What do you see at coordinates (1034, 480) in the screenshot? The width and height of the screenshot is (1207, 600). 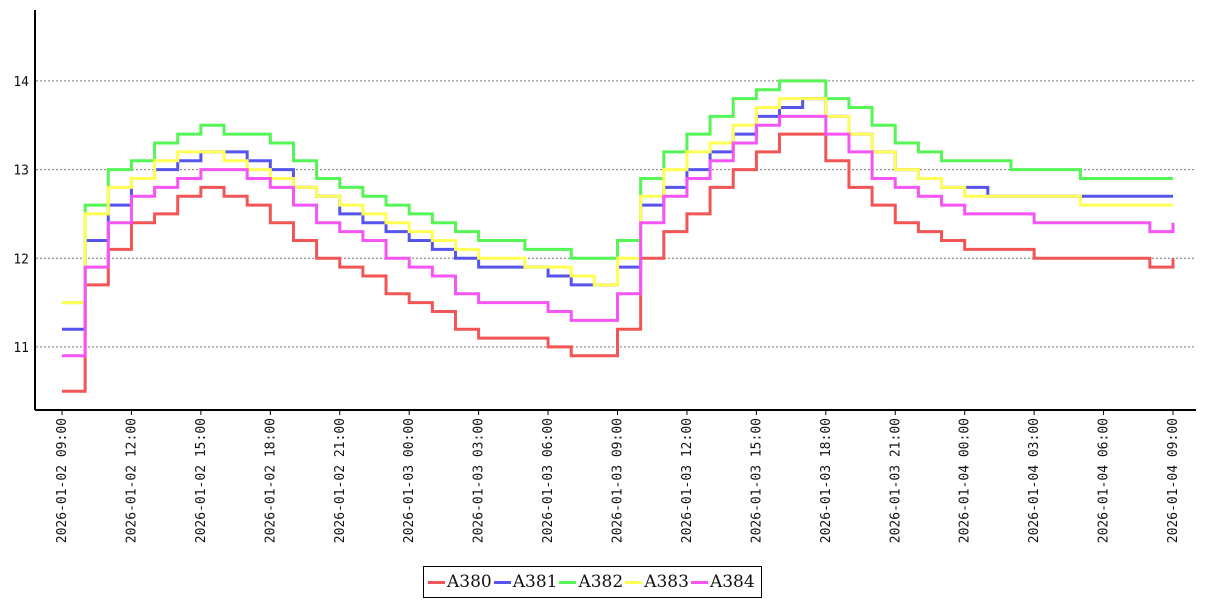 I see `x-tick-label: 2026-01-04 03:00` at bounding box center [1034, 480].